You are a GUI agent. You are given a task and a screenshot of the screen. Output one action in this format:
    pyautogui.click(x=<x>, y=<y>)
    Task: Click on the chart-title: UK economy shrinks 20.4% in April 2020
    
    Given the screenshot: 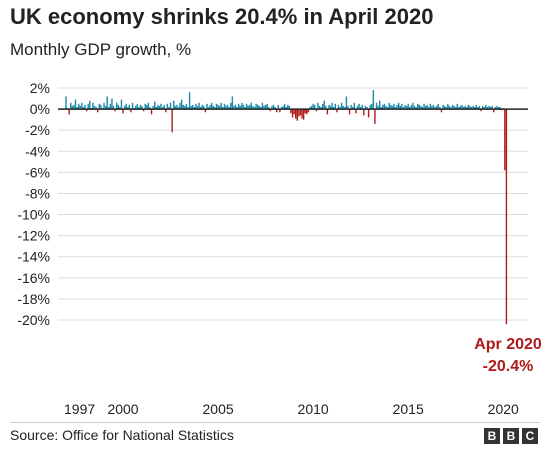 What is the action you would take?
    pyautogui.click(x=222, y=16)
    